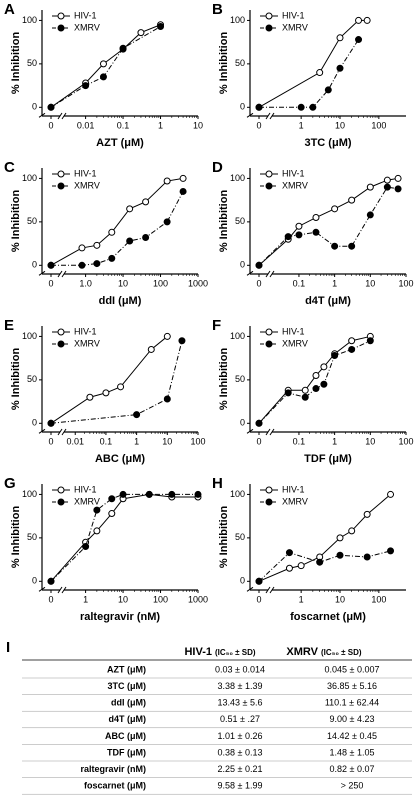 This screenshot has width=416, height=798. What do you see at coordinates (126, 752) in the screenshot?
I see `row-label: TDF (μM)` at bounding box center [126, 752].